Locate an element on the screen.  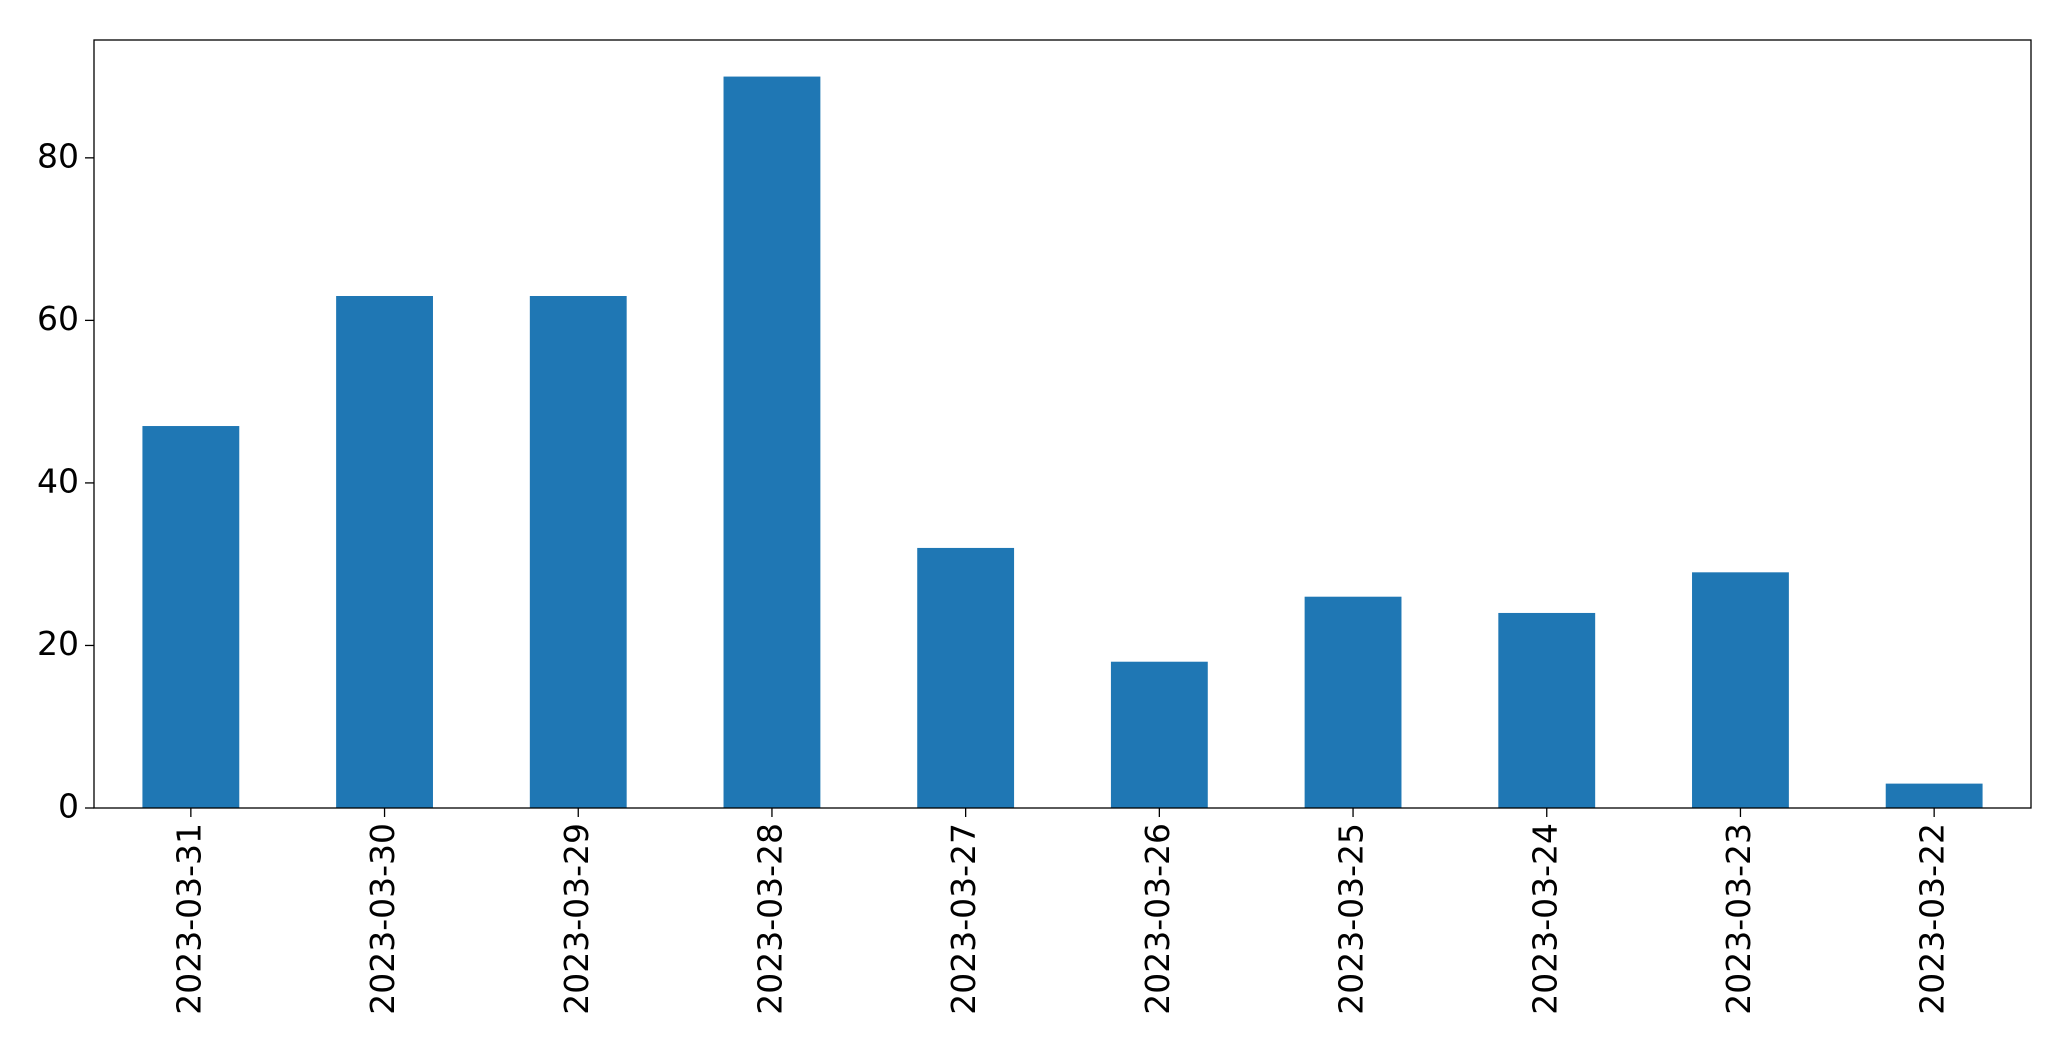
x-tick-label: 2023-03-25 is located at coordinates (1351, 919).